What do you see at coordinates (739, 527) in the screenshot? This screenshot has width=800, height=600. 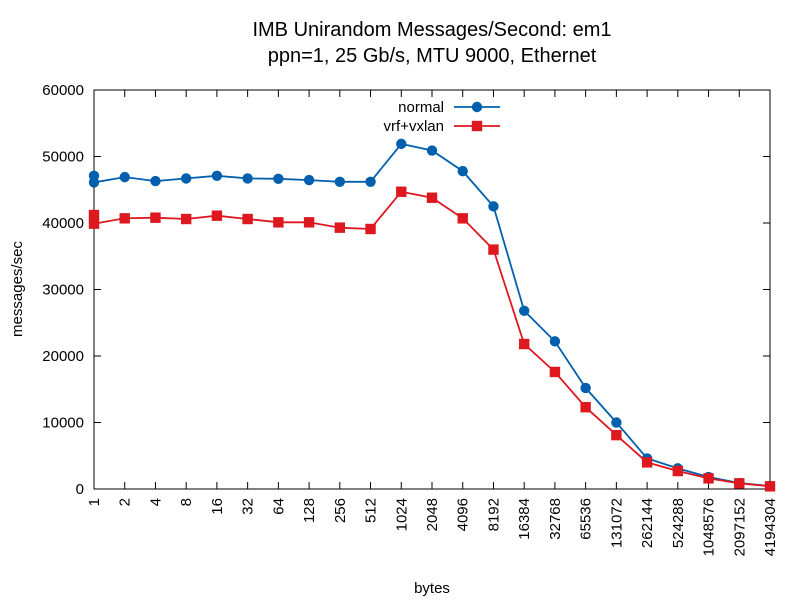 I see `x-tick-label: 2097152` at bounding box center [739, 527].